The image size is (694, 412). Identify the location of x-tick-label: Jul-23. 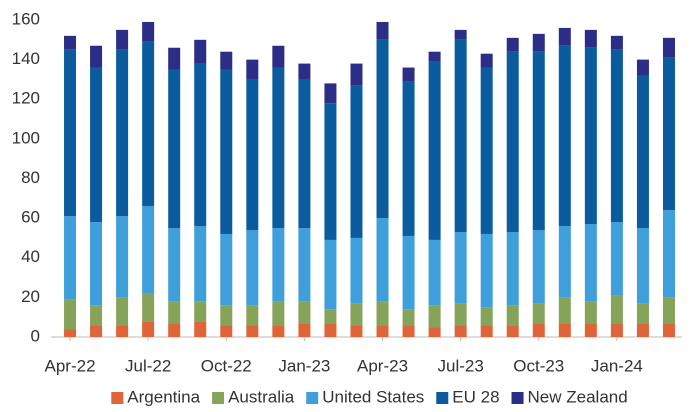
(460, 365).